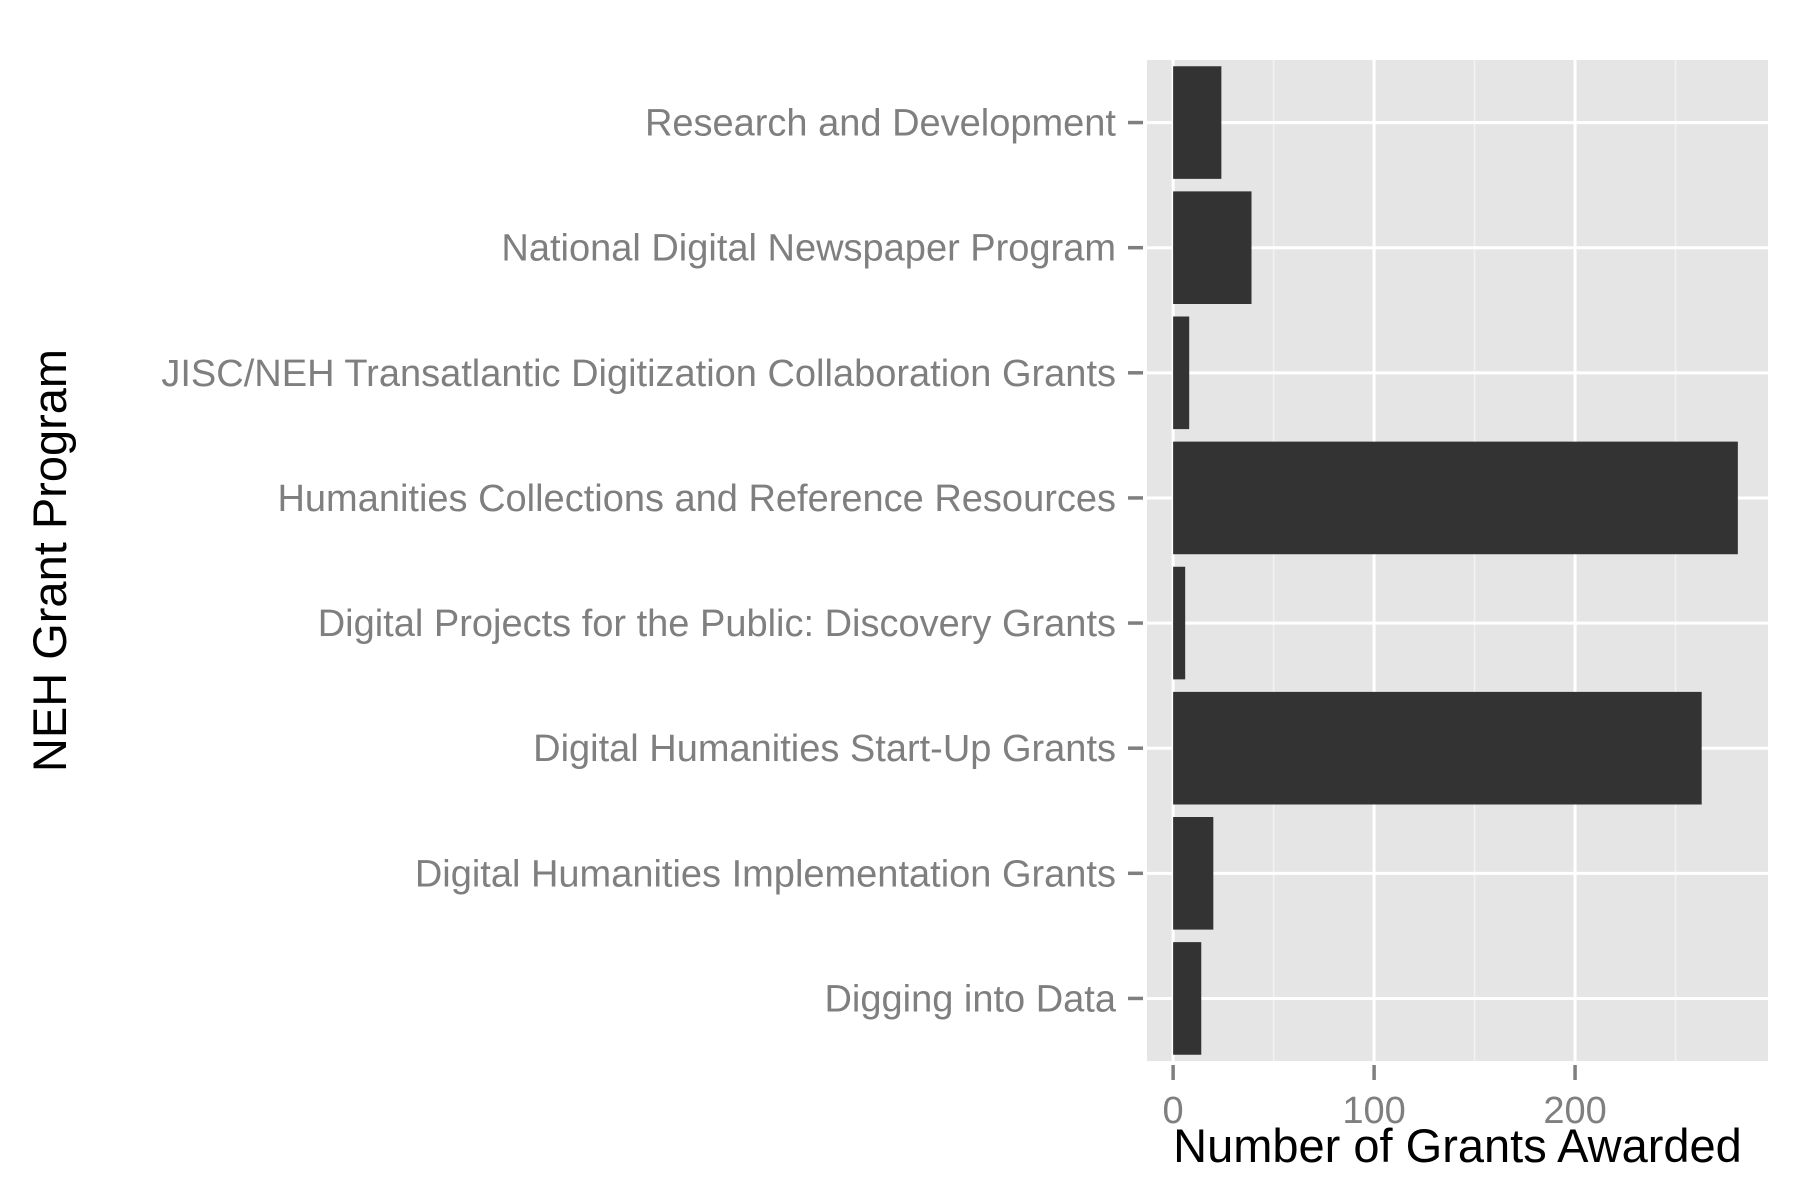 This screenshot has height=1200, width=1800. I want to click on y-axis-title: NEH Grant Program, so click(49, 560).